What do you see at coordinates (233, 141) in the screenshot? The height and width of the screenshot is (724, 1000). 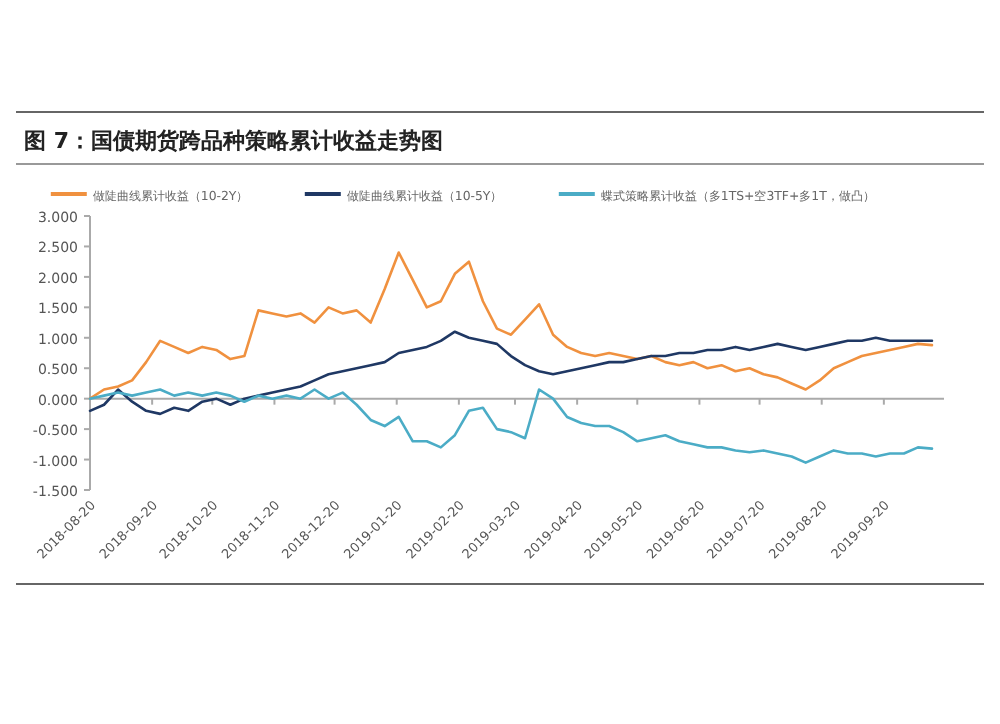 I see `chart-title: 图 7：国债期货跨品种策略累计收益走势图` at bounding box center [233, 141].